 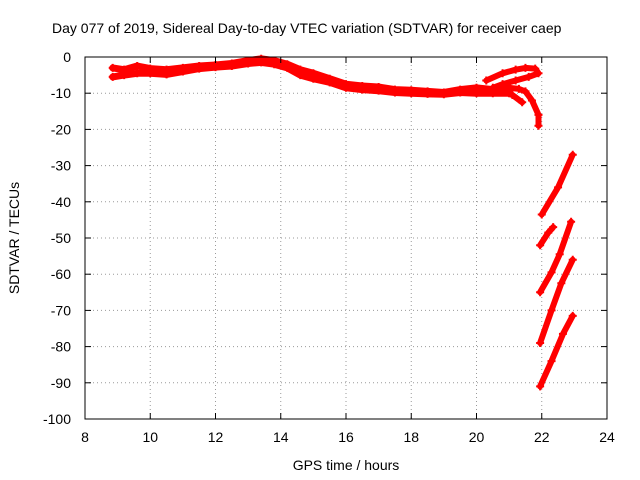 I want to click on x-tick-label: 18, so click(x=411, y=437).